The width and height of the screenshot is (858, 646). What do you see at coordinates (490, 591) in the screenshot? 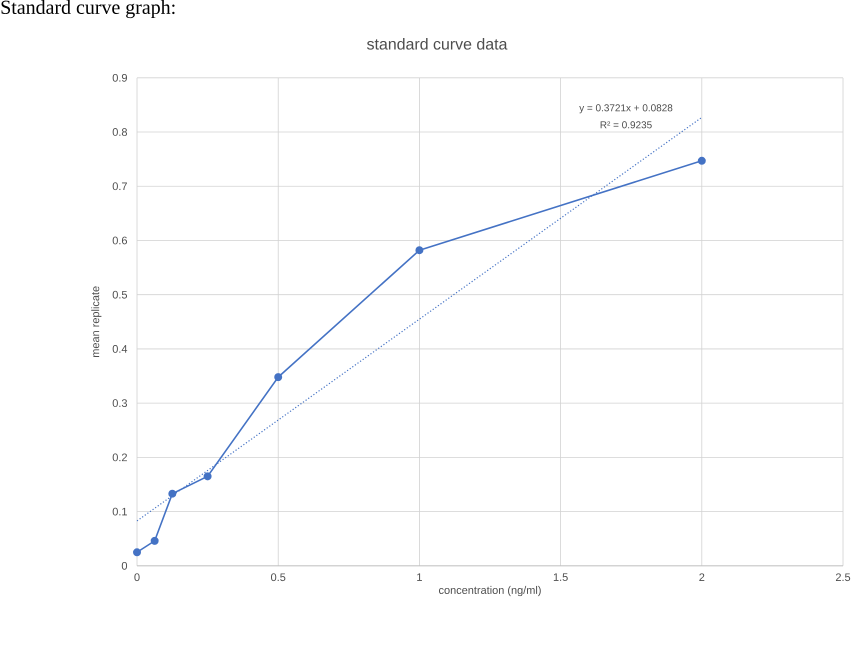
I see `x-axis-title: concentration (ng/ml)` at bounding box center [490, 591].